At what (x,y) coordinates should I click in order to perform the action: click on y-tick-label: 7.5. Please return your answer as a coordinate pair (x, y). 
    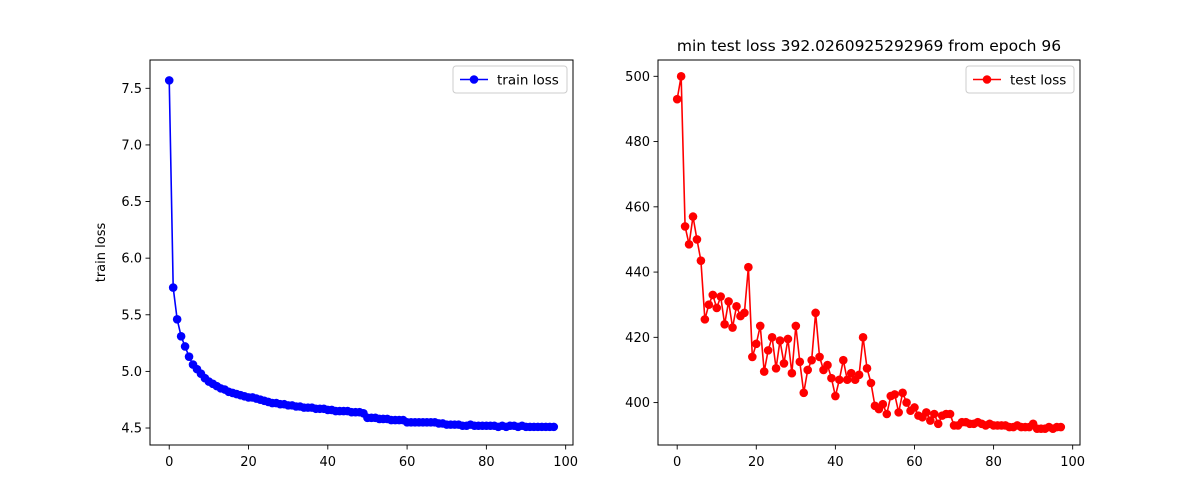
    Looking at the image, I should click on (131, 89).